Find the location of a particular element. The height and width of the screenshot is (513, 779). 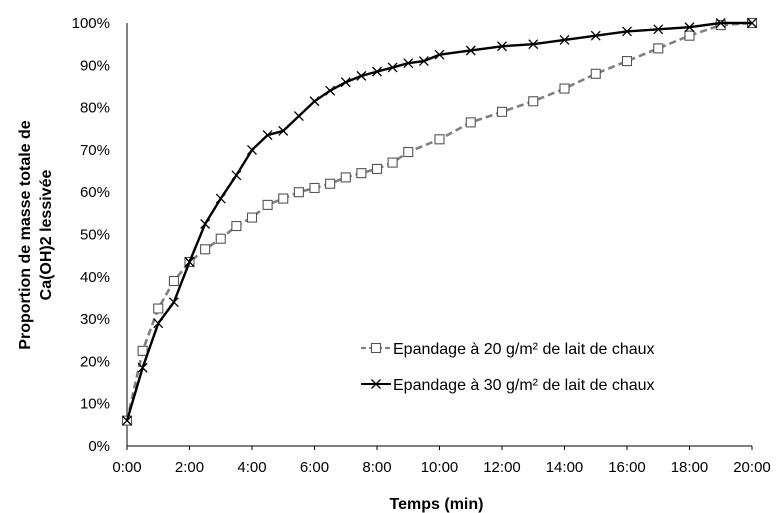

y-tick-label: 70% is located at coordinates (95, 150).